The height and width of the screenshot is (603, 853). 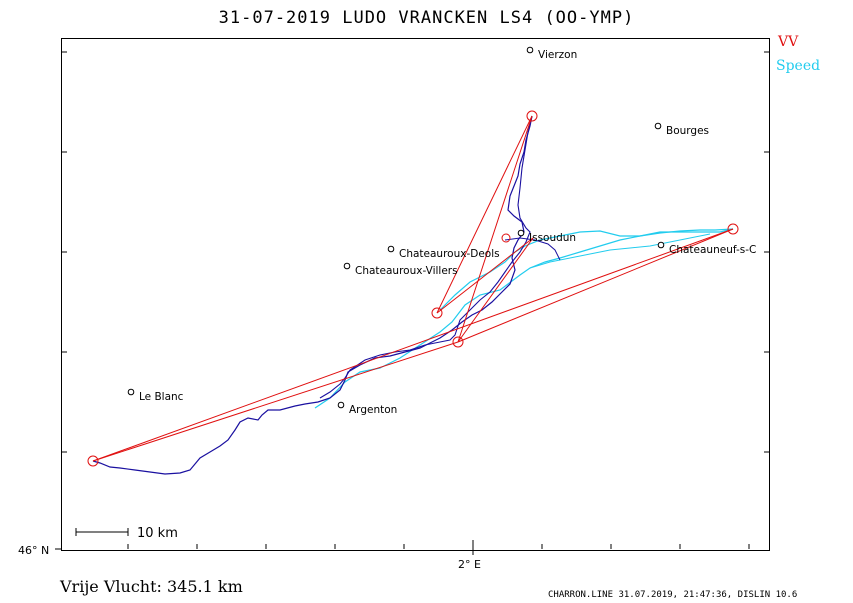 What do you see at coordinates (552, 238) in the screenshot?
I see `town-issoudun: Issoudun` at bounding box center [552, 238].